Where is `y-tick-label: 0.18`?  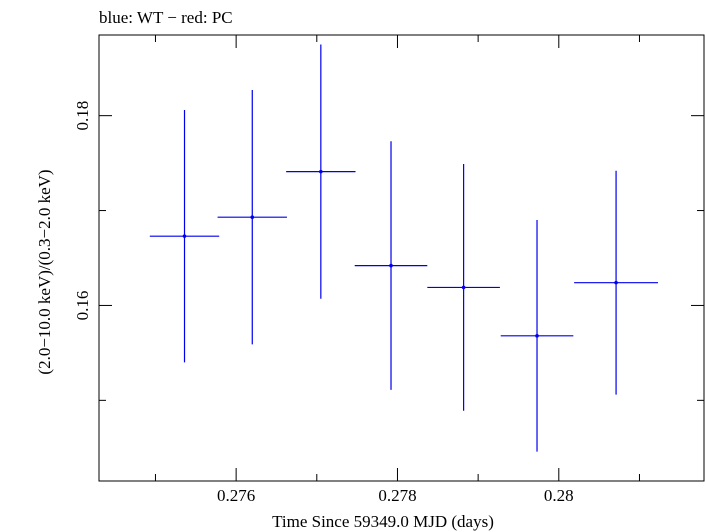
y-tick-label: 0.18 is located at coordinates (82, 116).